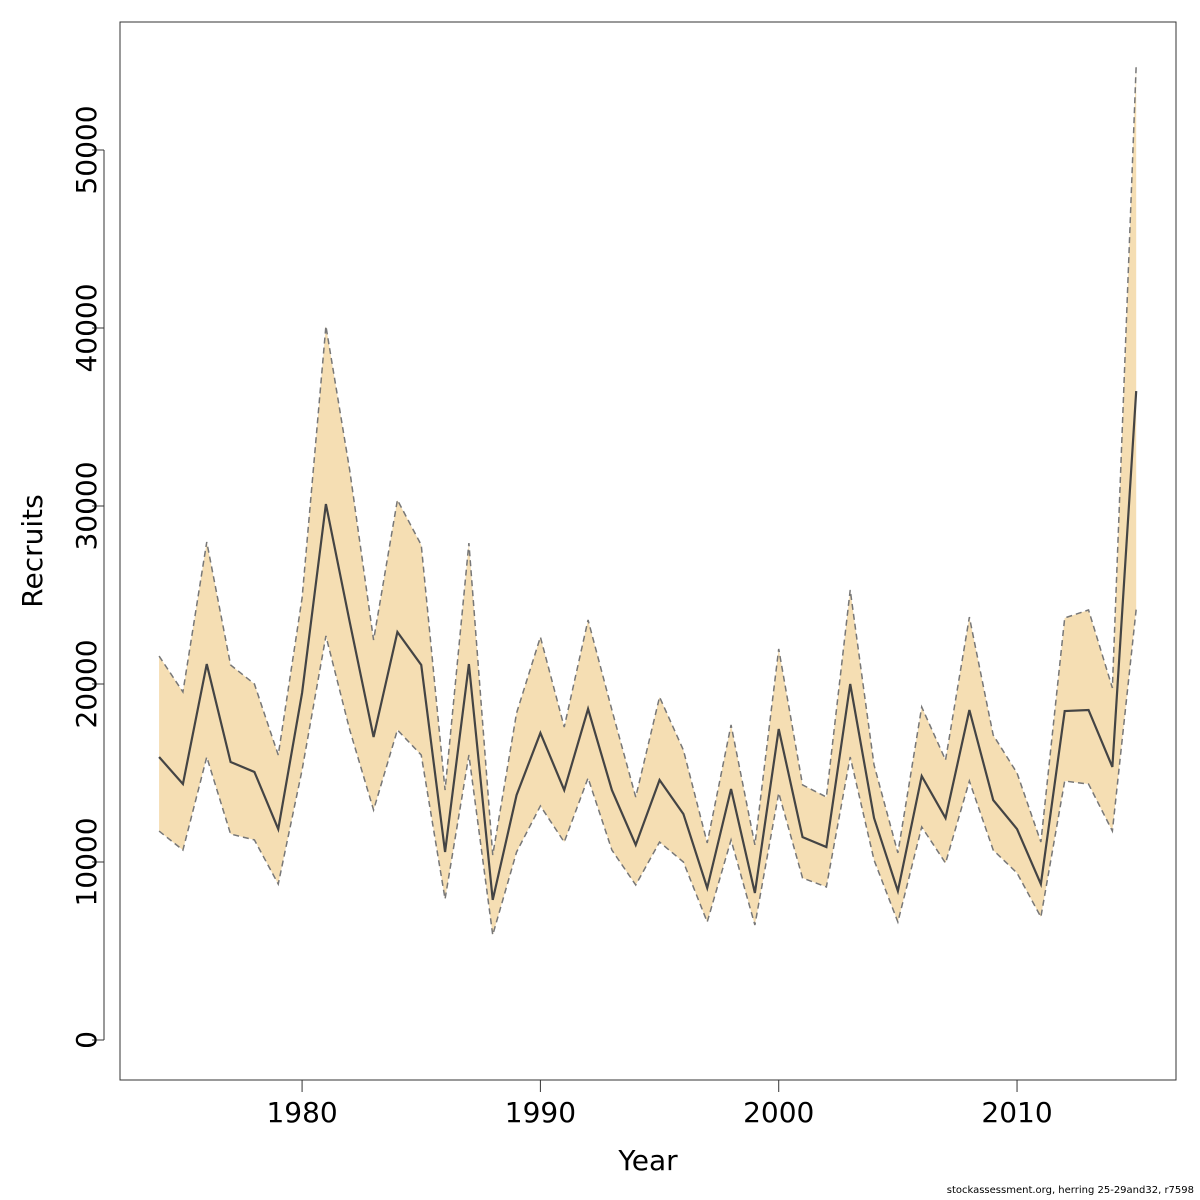 Image resolution: width=1200 pixels, height=1200 pixels. What do you see at coordinates (86, 505) in the screenshot?
I see `y-tick-label: 30000` at bounding box center [86, 505].